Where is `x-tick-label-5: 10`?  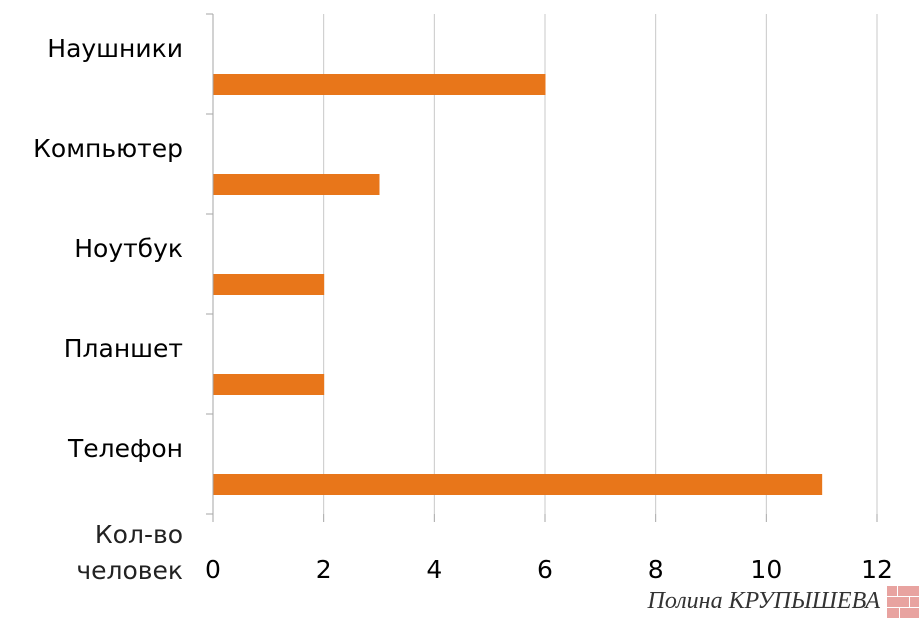
x-tick-label-5: 10 is located at coordinates (766, 569).